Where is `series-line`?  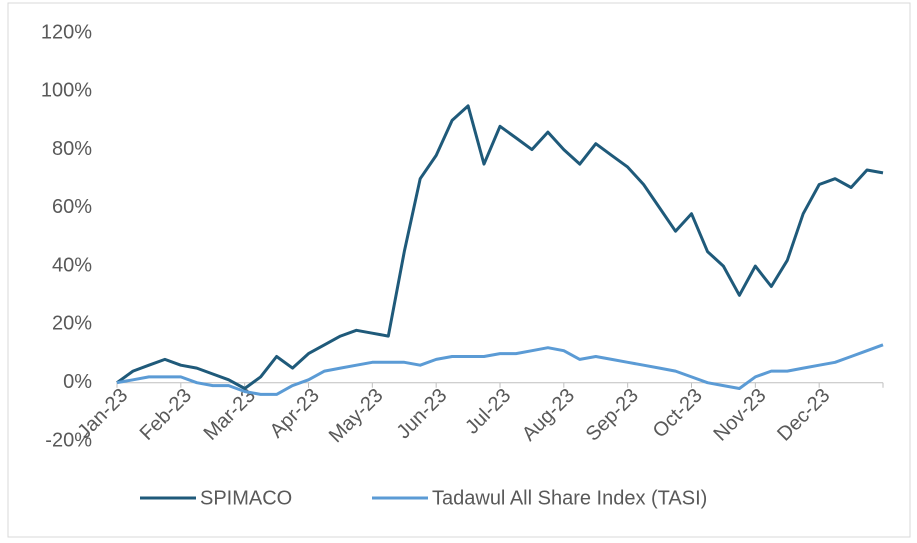
series-line is located at coordinates (500, 369).